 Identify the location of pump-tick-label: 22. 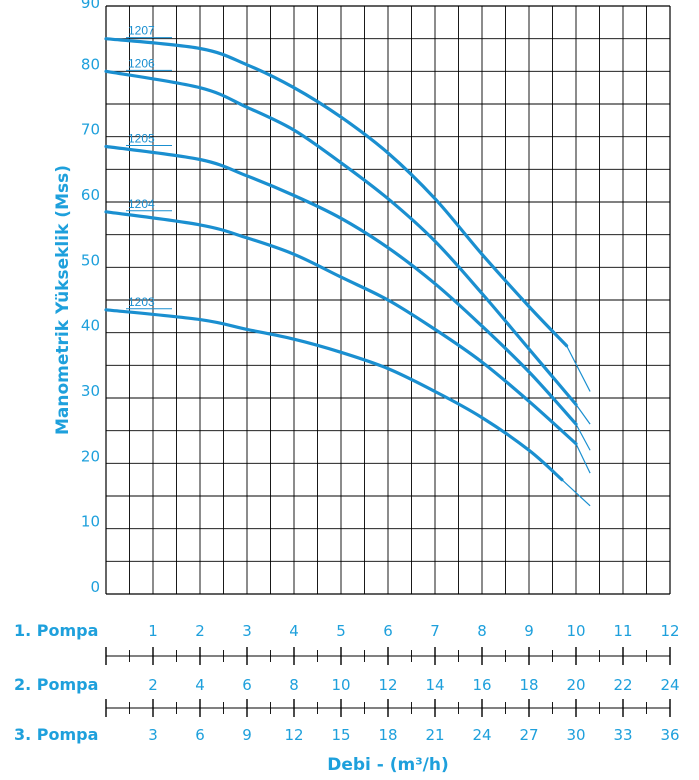
(622, 685).